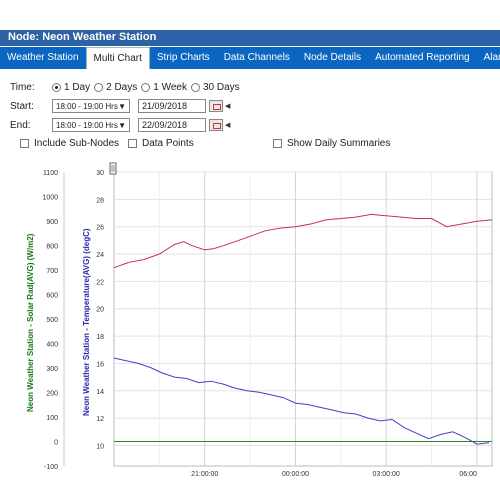 The width and height of the screenshot is (500, 500). Describe the element at coordinates (52, 345) in the screenshot. I see `left-tick-label: 400` at that location.